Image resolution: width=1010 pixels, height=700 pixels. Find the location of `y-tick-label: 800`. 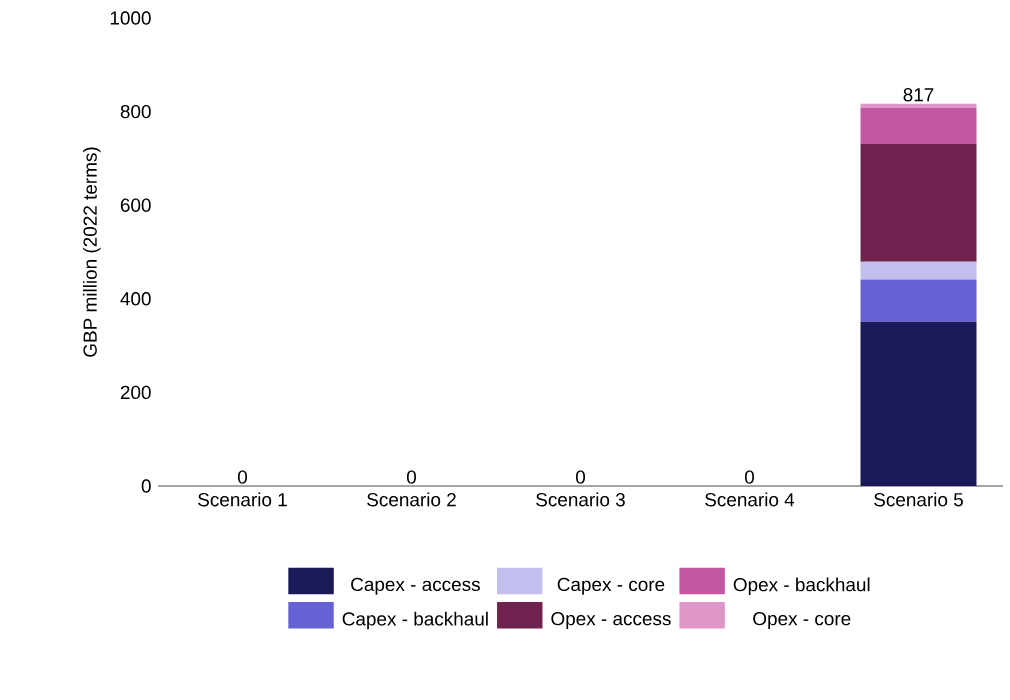

y-tick-label: 800 is located at coordinates (135, 111).